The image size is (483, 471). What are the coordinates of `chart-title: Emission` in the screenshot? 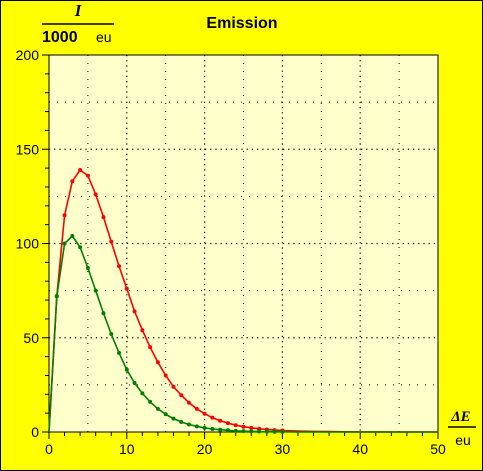 It's located at (241, 23).